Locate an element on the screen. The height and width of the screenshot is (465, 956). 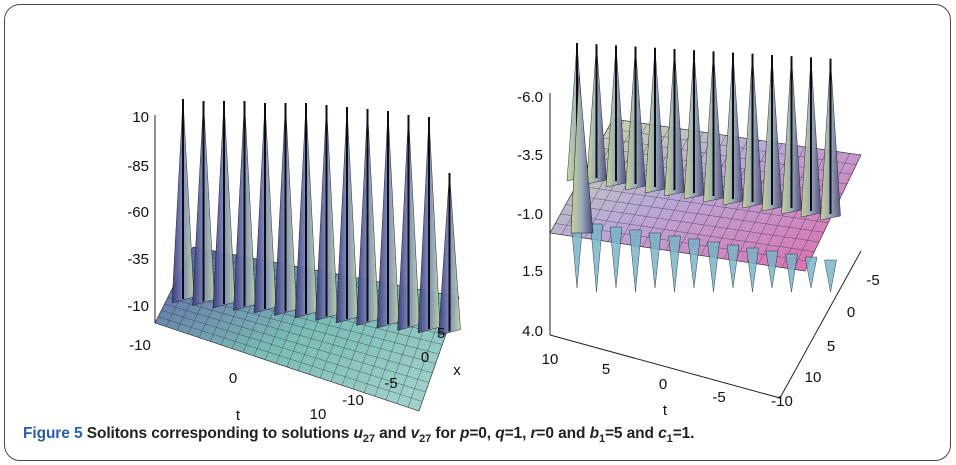
plot-right-x-ticks: -5 0 5 10 is located at coordinates (842, 329).